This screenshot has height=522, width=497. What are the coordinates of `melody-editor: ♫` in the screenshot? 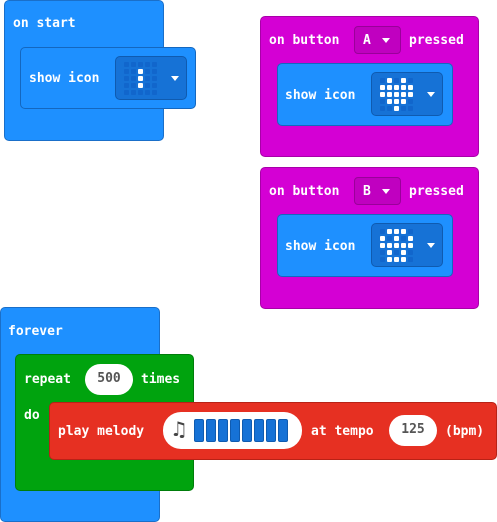 It's located at (232, 430).